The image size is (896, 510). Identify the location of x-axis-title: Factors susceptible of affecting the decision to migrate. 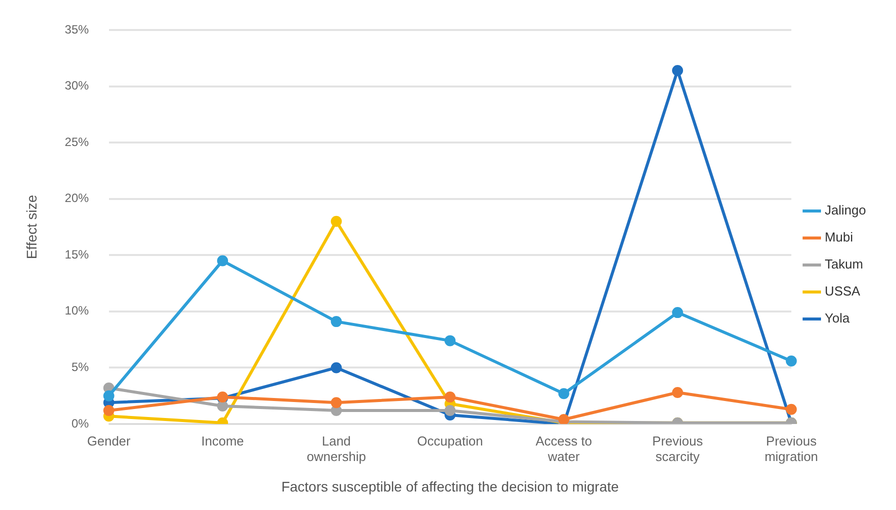
(450, 486).